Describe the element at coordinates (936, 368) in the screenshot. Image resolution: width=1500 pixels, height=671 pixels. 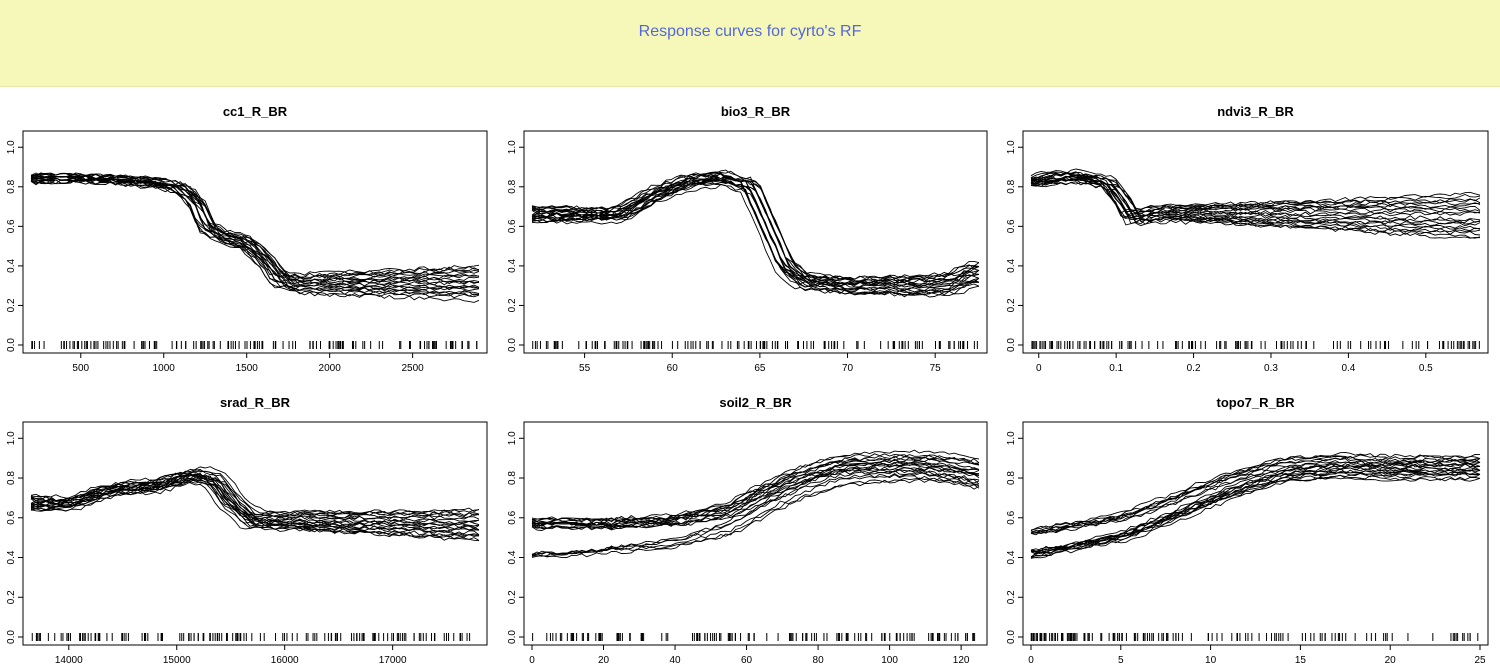
I see `x-tick-label: 75` at that location.